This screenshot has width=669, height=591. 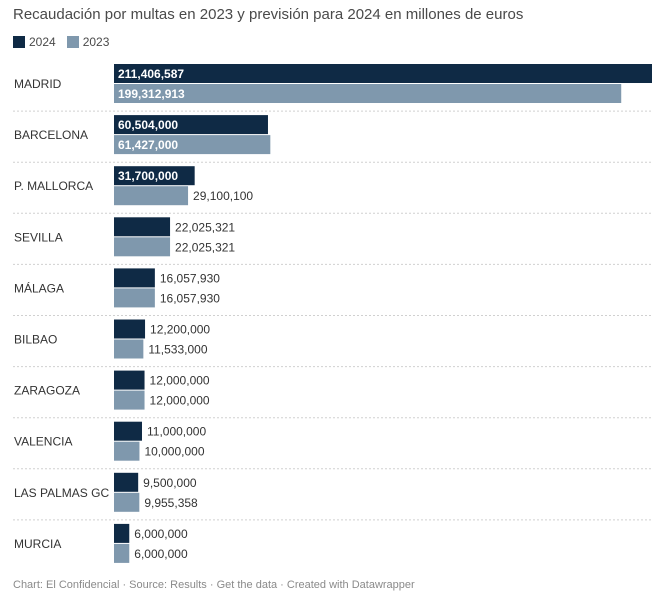 I want to click on bar-2023-bilbao, so click(x=129, y=349).